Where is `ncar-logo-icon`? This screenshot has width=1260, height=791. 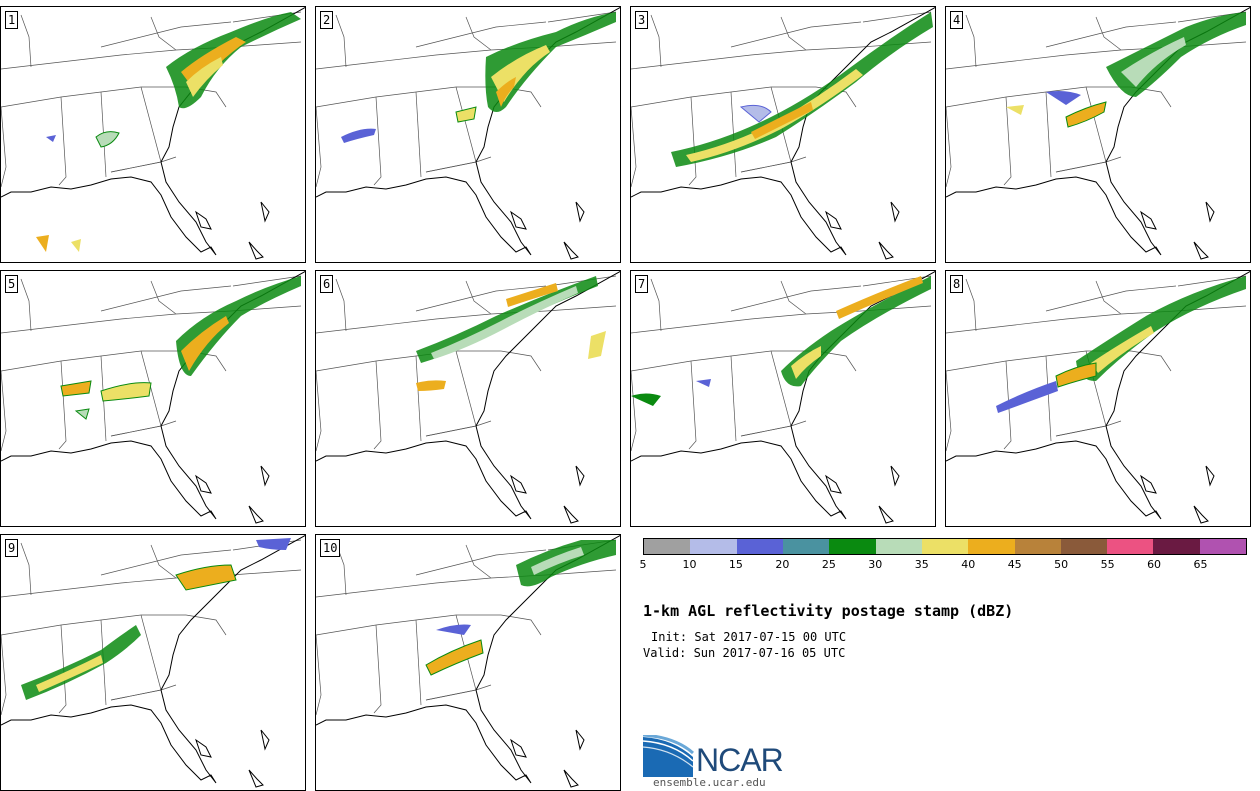 ncar-logo-icon is located at coordinates (668, 756).